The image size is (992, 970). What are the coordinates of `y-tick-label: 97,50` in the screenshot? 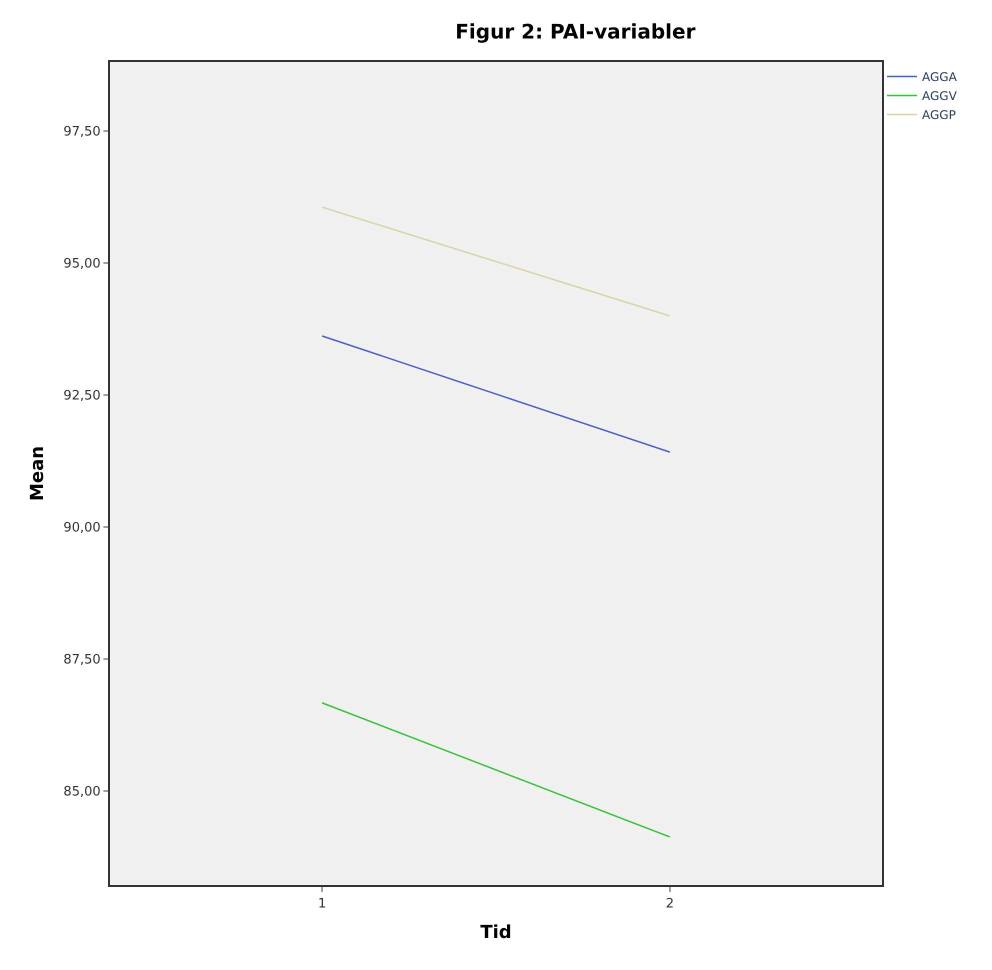 It's located at (82, 132).